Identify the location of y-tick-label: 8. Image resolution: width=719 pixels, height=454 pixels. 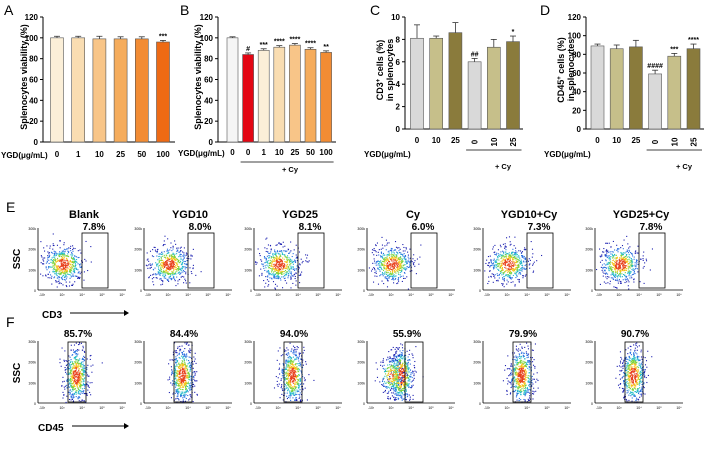
(398, 39).